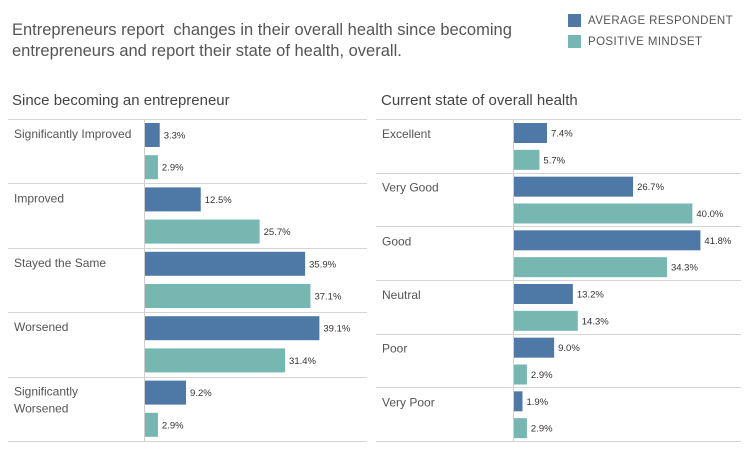 Image resolution: width=749 pixels, height=449 pixels. Describe the element at coordinates (173, 425) in the screenshot. I see `left-value-label-positive-significantly-worsened: 2.9%` at that location.